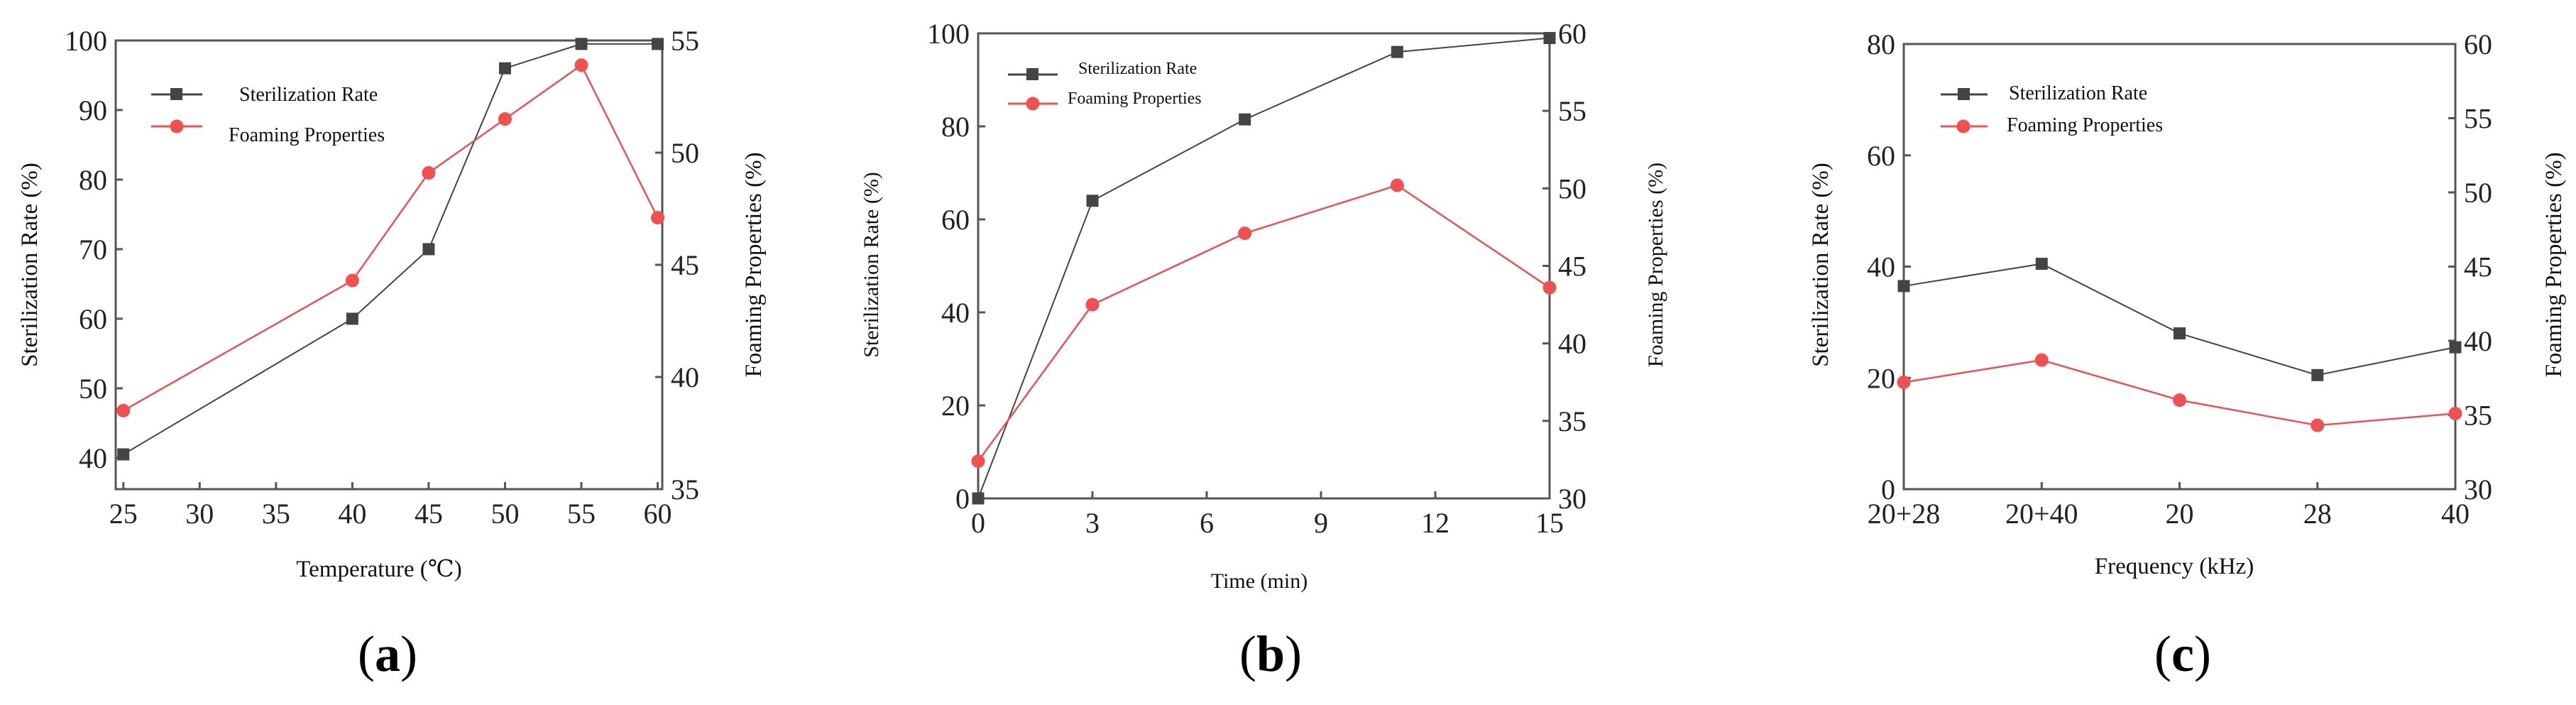  What do you see at coordinates (276, 514) in the screenshot?
I see `x-tick-label: 35` at bounding box center [276, 514].